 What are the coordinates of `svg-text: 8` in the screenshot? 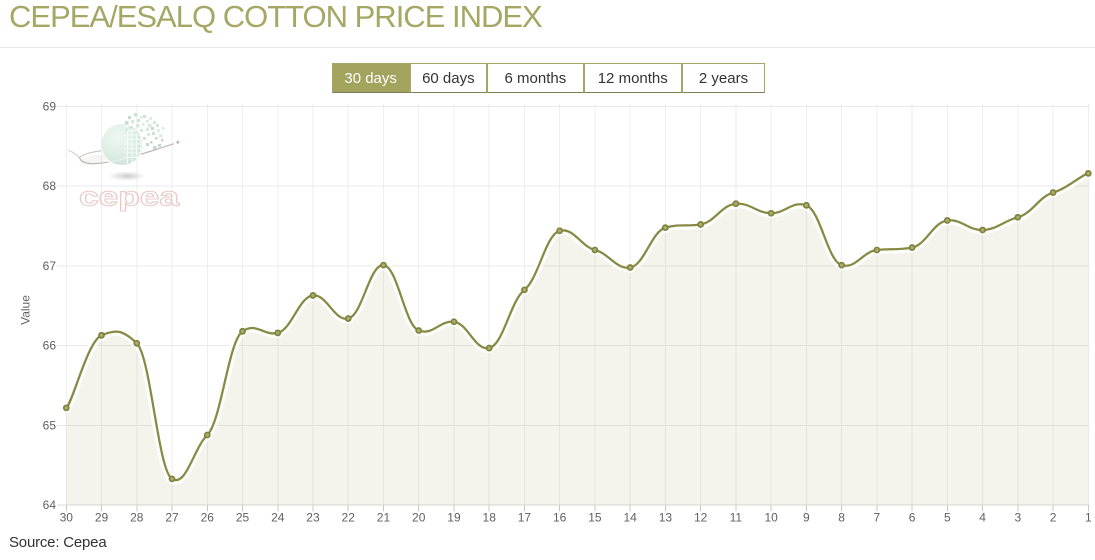 It's located at (841, 518).